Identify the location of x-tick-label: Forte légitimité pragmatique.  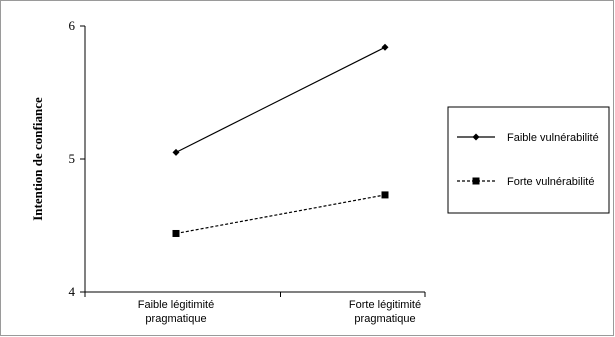
(385, 312).